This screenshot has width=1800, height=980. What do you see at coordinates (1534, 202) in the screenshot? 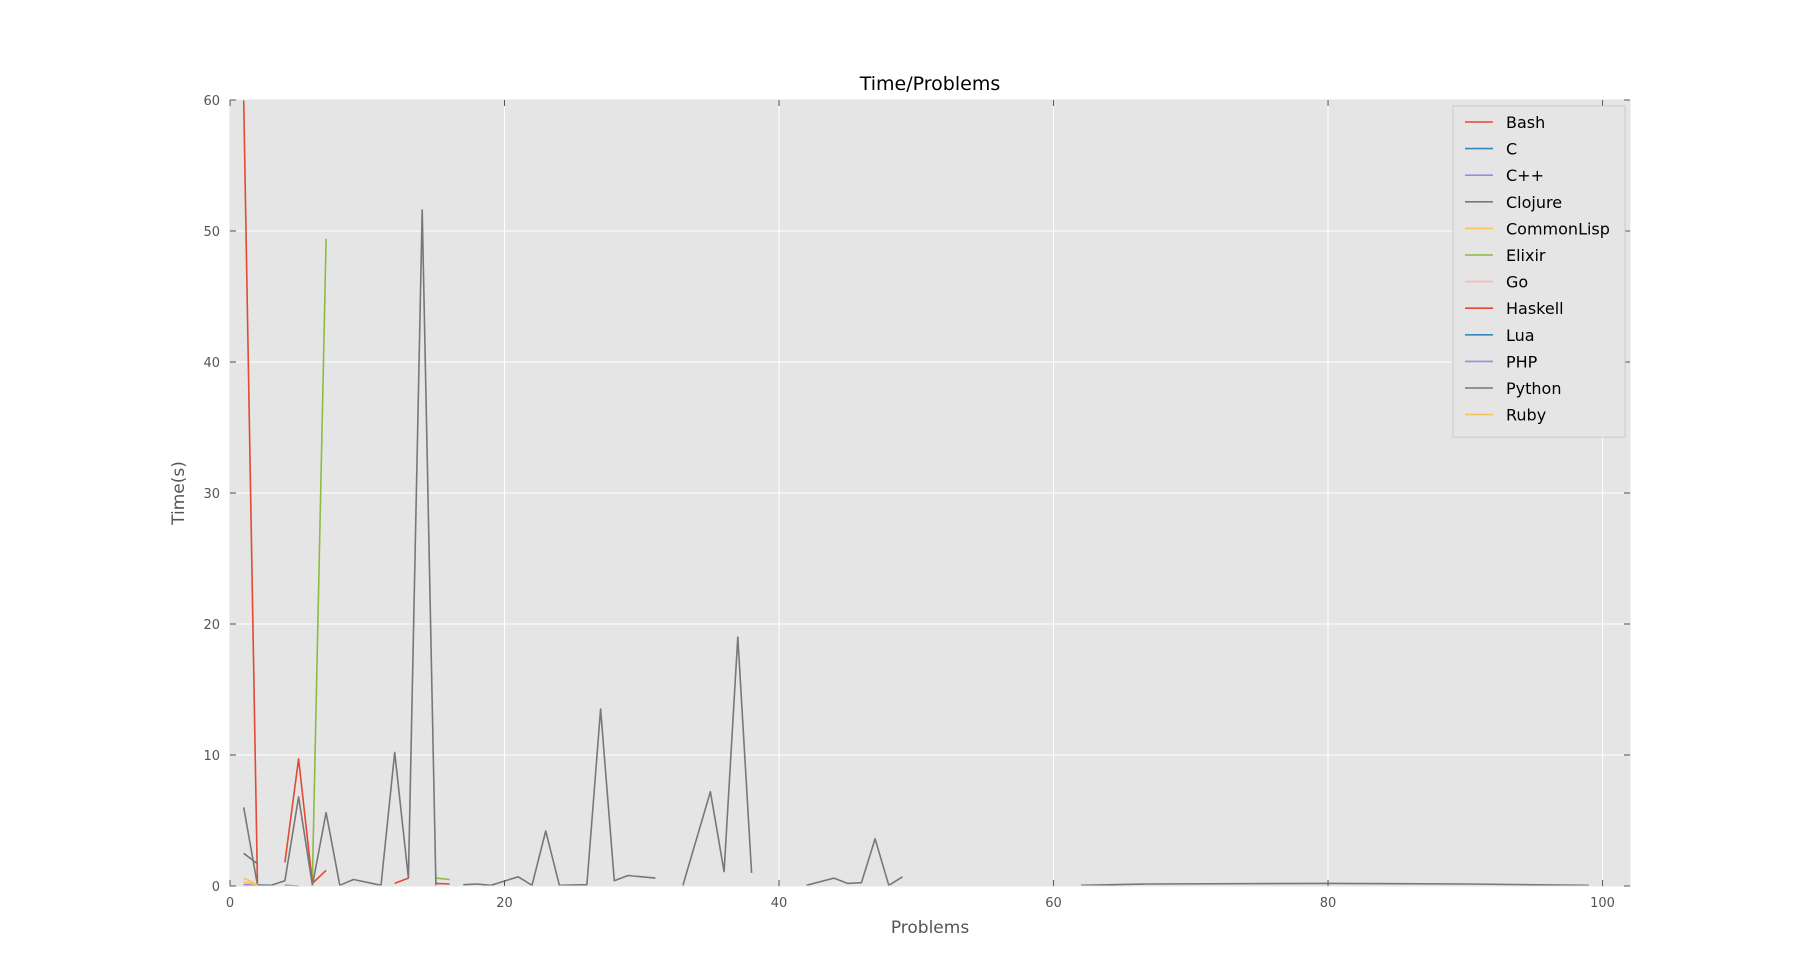
I see `legend-label: Clojure` at bounding box center [1534, 202].